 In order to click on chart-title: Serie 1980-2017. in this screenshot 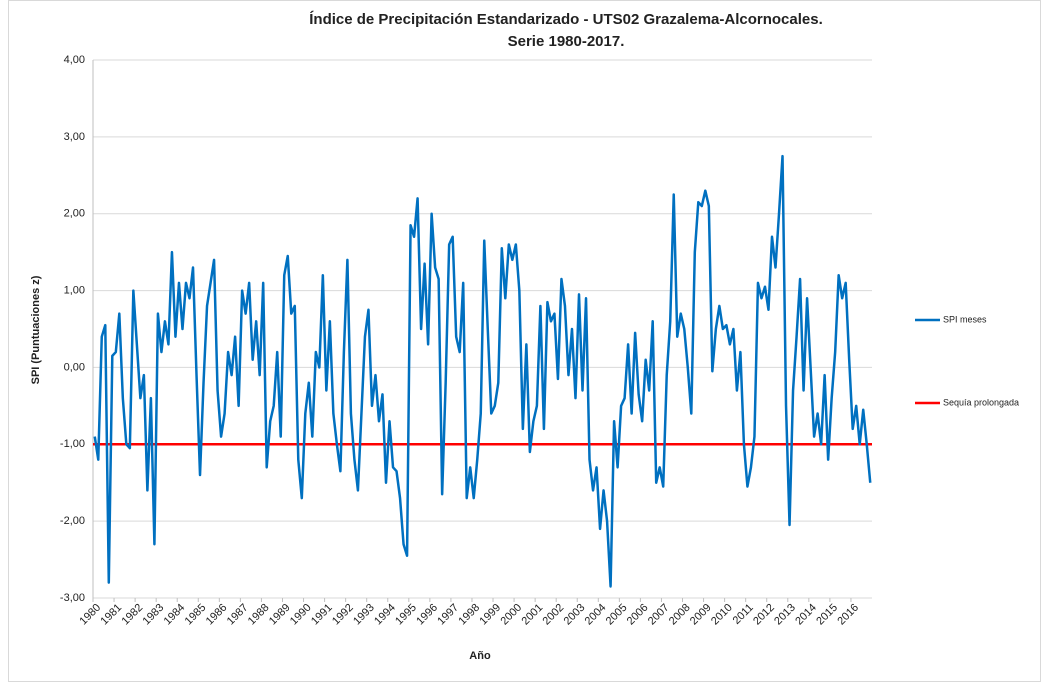, I will do `click(566, 41)`.